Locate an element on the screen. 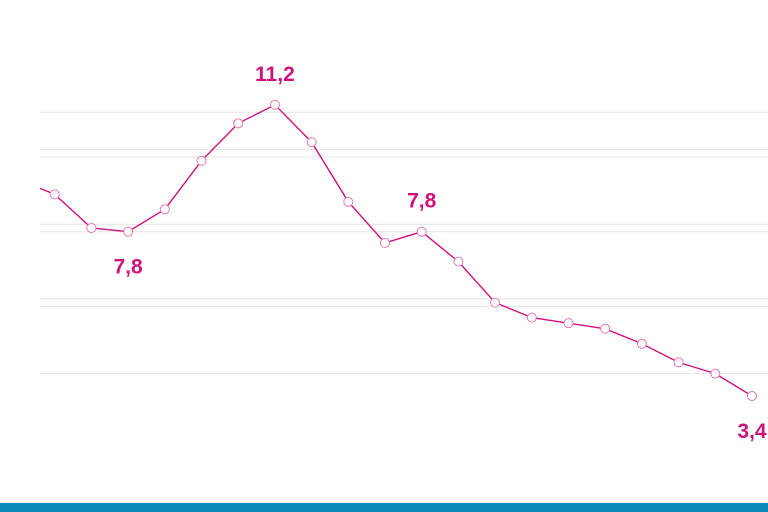  footer-bar is located at coordinates (384, 507).